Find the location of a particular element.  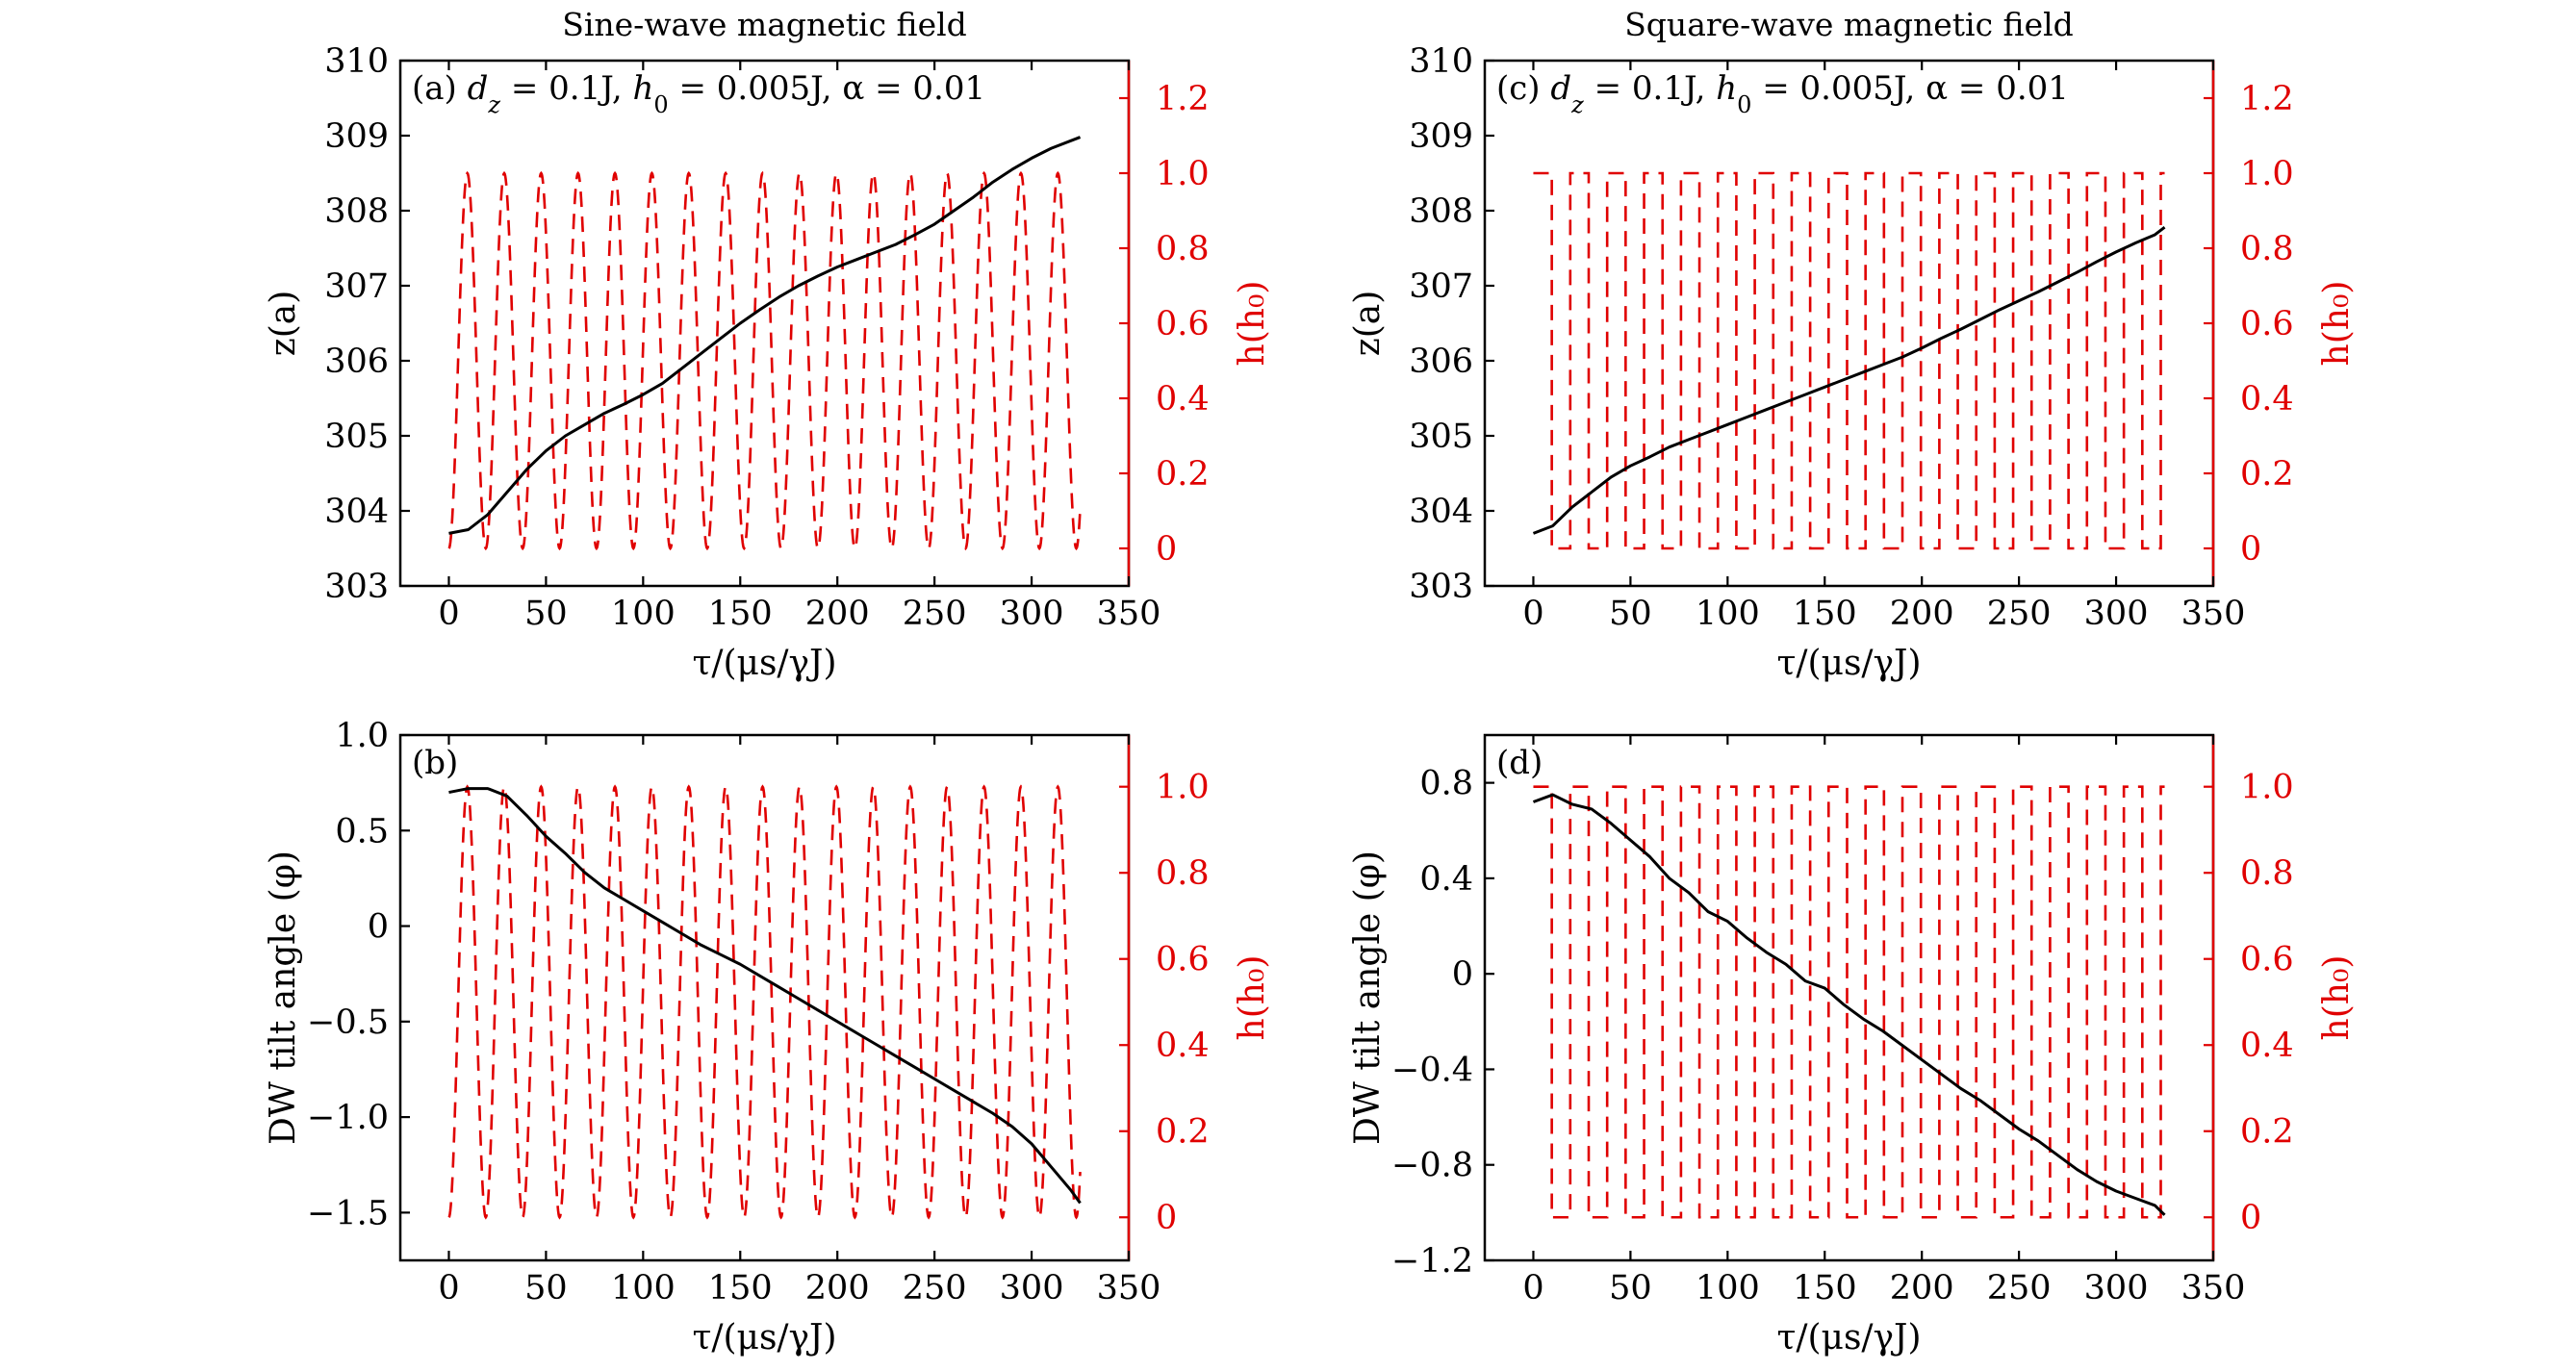

y-left-tick-label: 1.0 is located at coordinates (362, 736).